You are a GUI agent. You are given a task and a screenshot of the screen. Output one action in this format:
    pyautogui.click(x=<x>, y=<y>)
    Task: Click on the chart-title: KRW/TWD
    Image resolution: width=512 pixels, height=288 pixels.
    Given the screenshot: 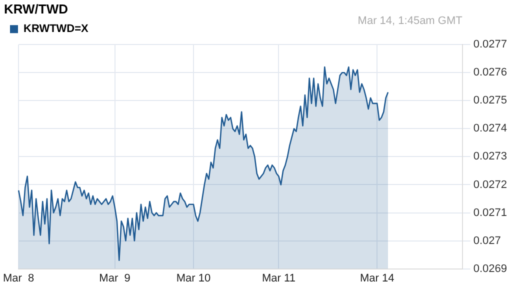 What is the action you would take?
    pyautogui.click(x=36, y=8)
    